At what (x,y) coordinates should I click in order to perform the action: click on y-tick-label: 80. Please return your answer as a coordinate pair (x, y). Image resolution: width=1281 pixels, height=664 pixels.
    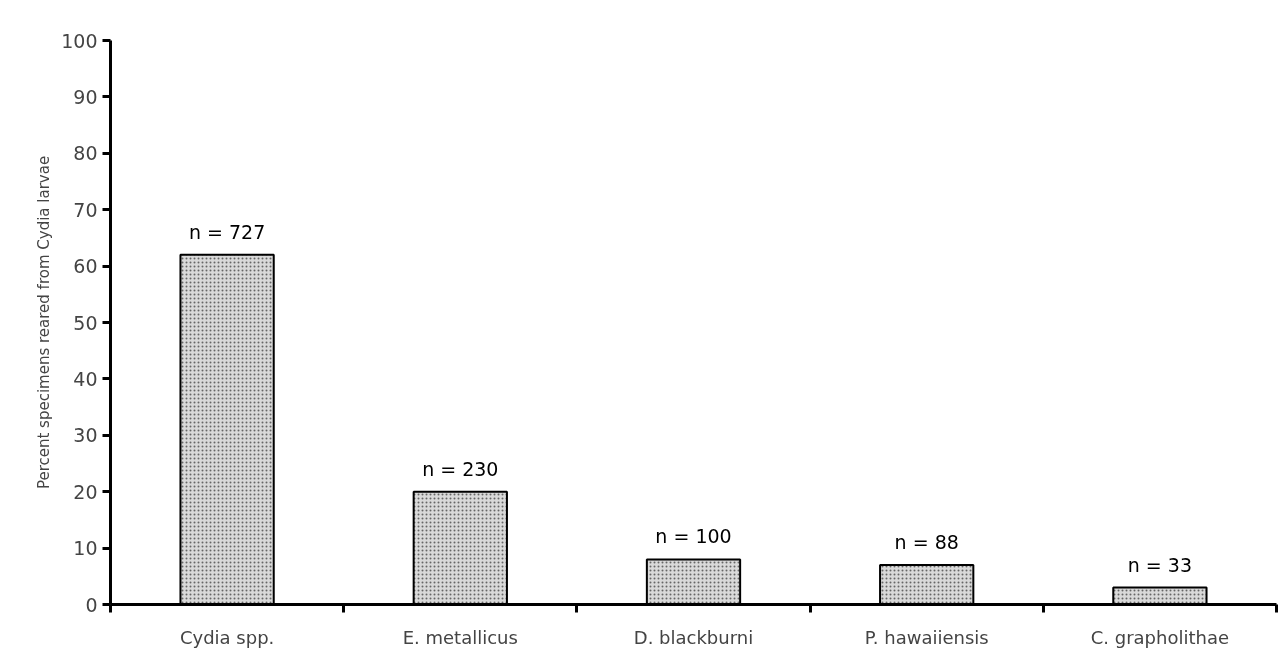
    Looking at the image, I should click on (85, 153).